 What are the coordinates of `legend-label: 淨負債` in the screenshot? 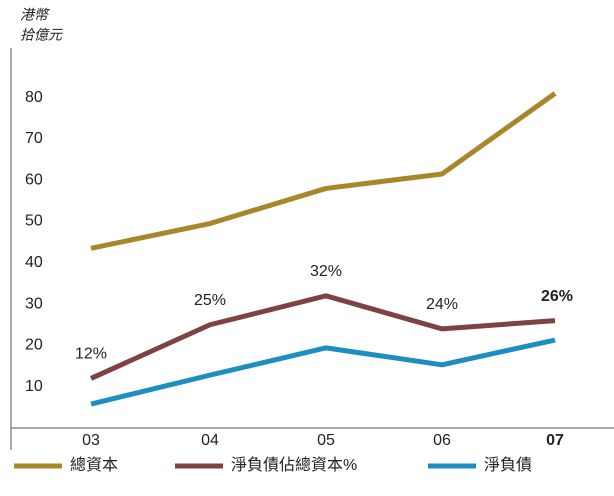 It's located at (508, 465).